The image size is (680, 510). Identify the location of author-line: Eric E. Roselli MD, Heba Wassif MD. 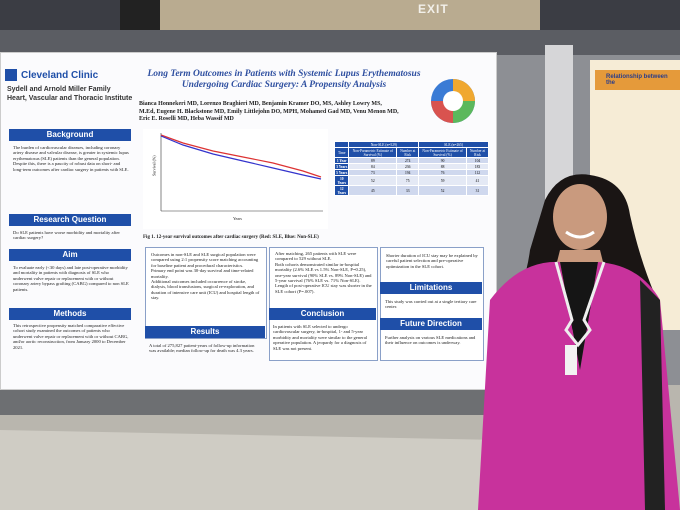
(186, 119).